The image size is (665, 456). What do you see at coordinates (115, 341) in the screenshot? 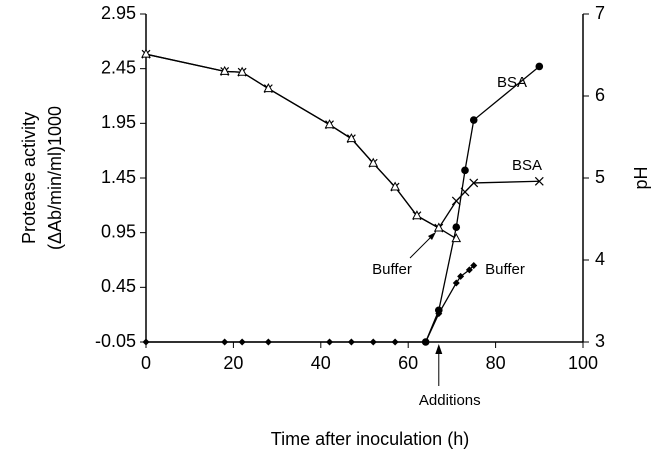
I see `y-tick-label: -0.05` at bounding box center [115, 341].